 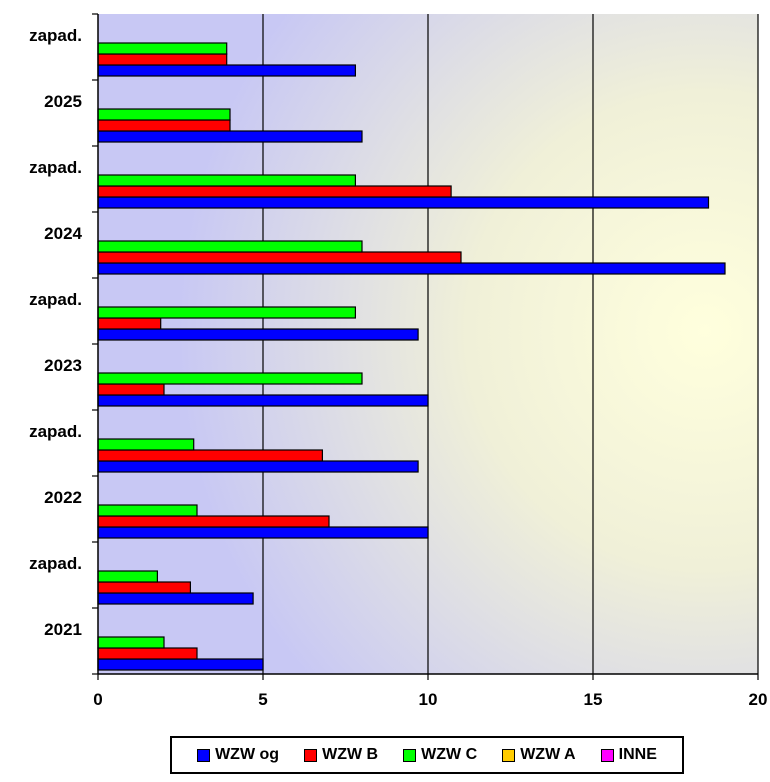 I want to click on legend-item: WZW C, so click(x=440, y=755).